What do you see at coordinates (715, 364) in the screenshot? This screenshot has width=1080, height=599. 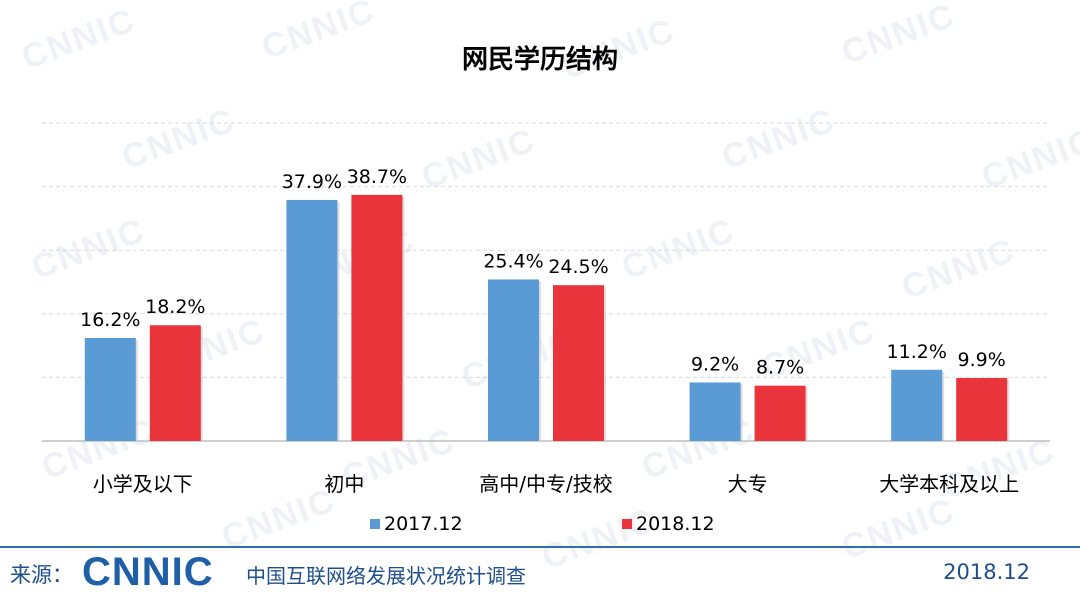 I see `data-label: 9.2%` at bounding box center [715, 364].